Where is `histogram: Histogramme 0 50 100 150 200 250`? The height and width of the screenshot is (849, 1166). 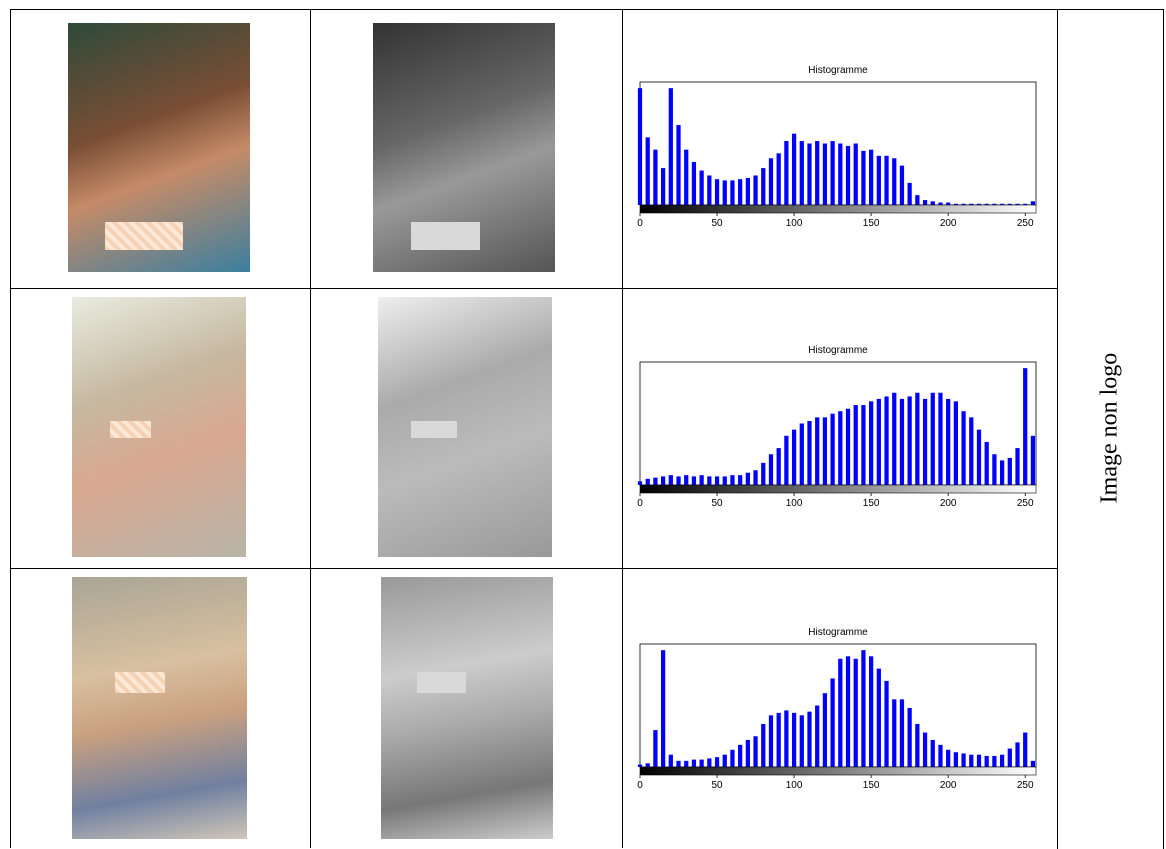
histogram: Histogramme 0 50 100 150 200 250 is located at coordinates (837, 709).